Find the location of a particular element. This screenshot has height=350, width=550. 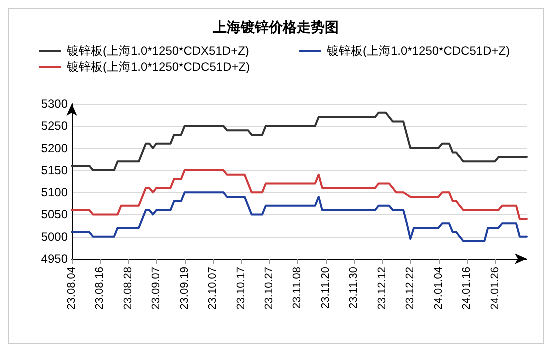

x-tick-label: 23.08.16 is located at coordinates (100, 288).